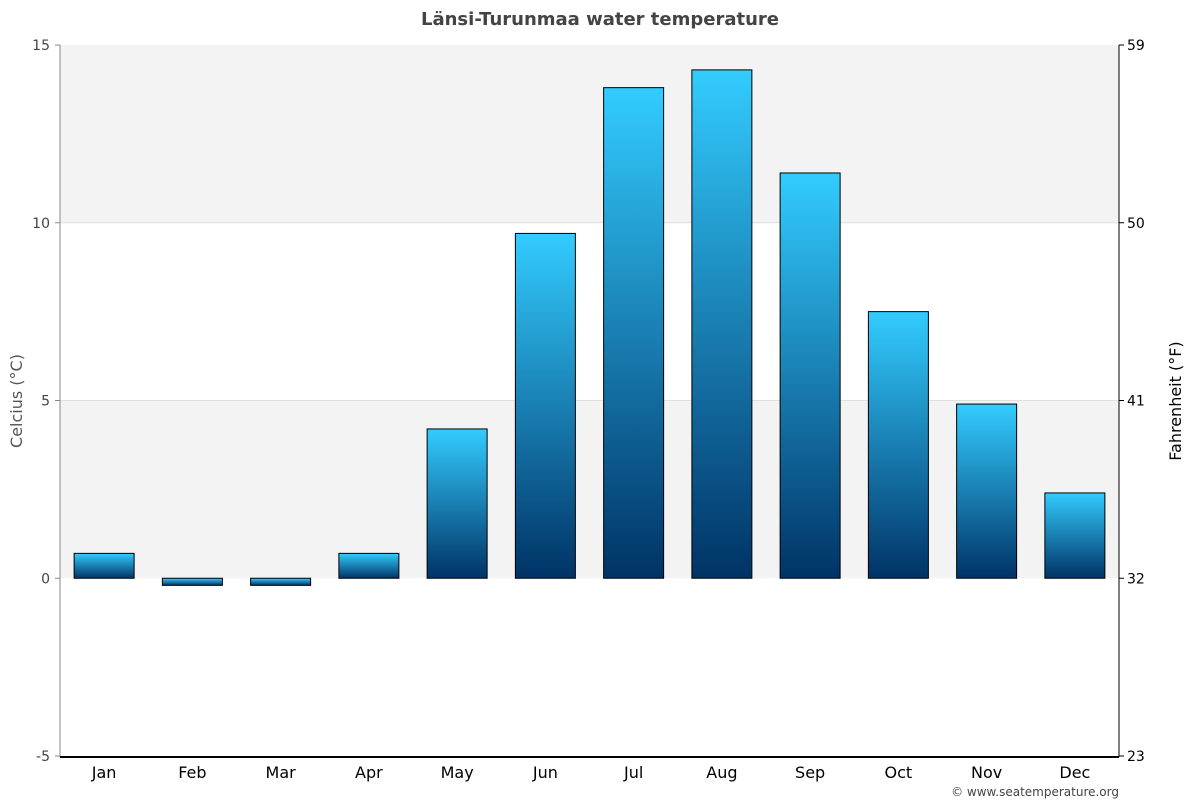 This screenshot has width=1200, height=804. What do you see at coordinates (41, 224) in the screenshot?
I see `y-tick-label-left: 10` at bounding box center [41, 224].